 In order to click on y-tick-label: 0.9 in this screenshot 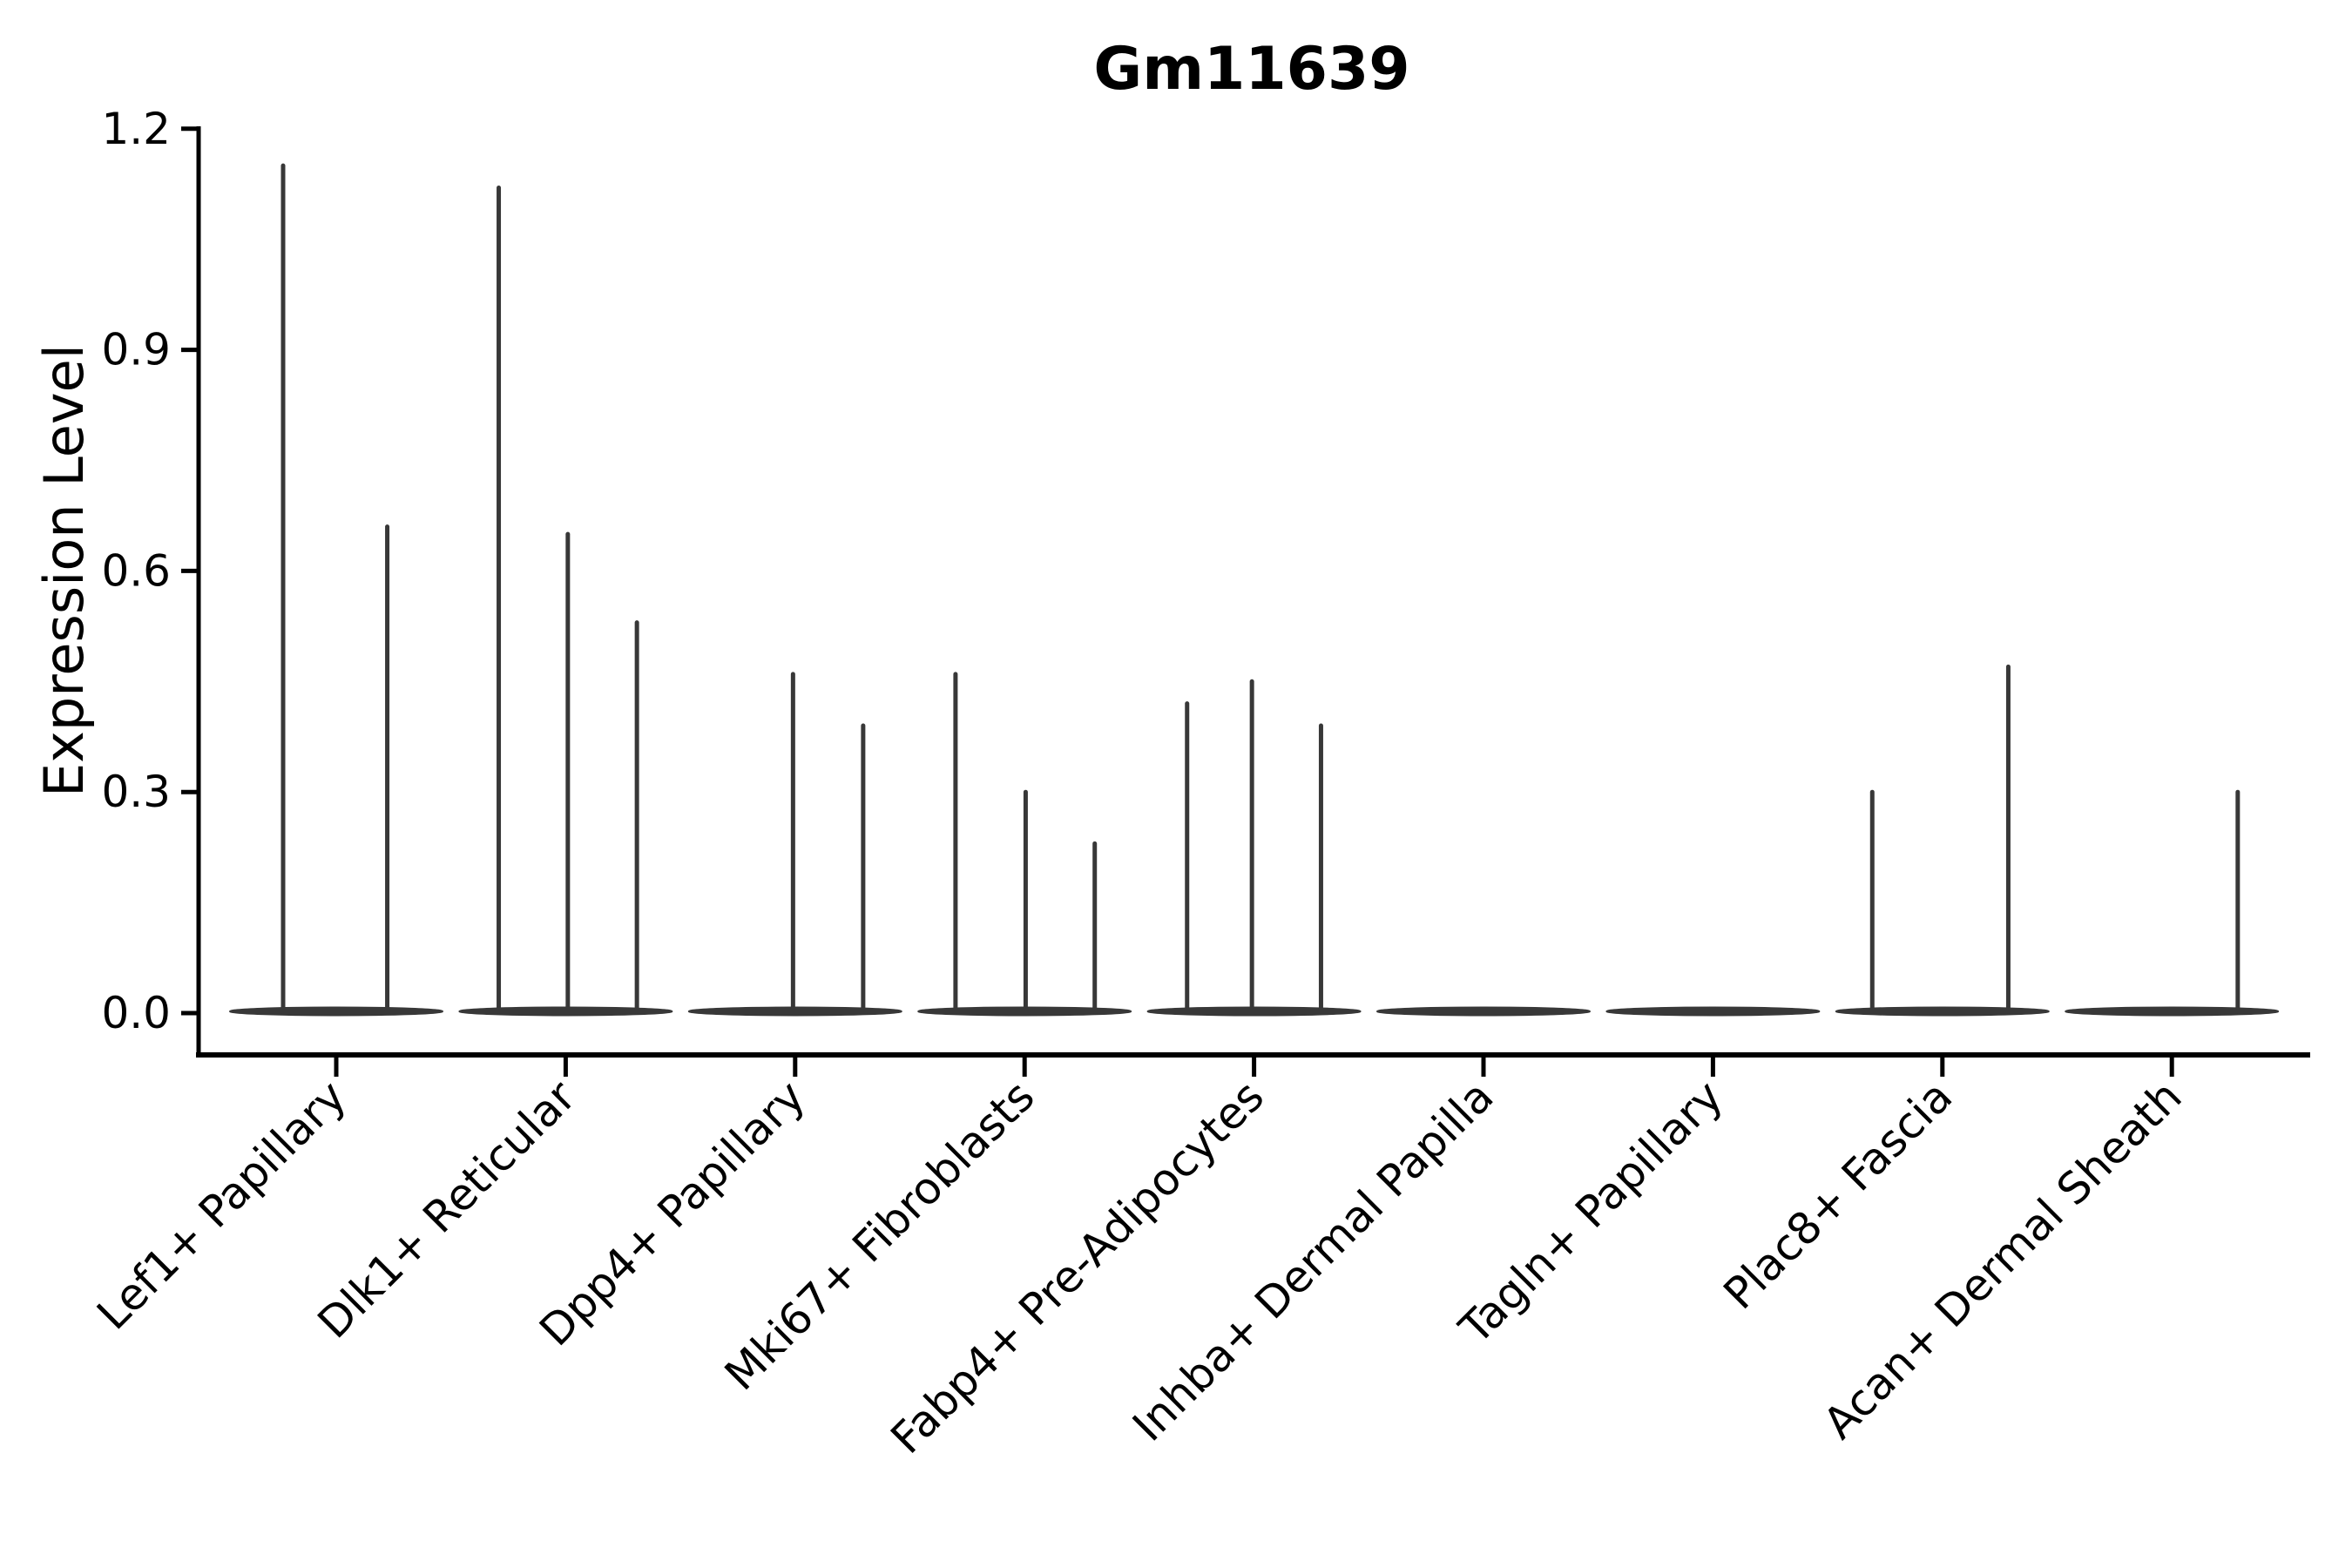, I will do `click(136, 350)`.